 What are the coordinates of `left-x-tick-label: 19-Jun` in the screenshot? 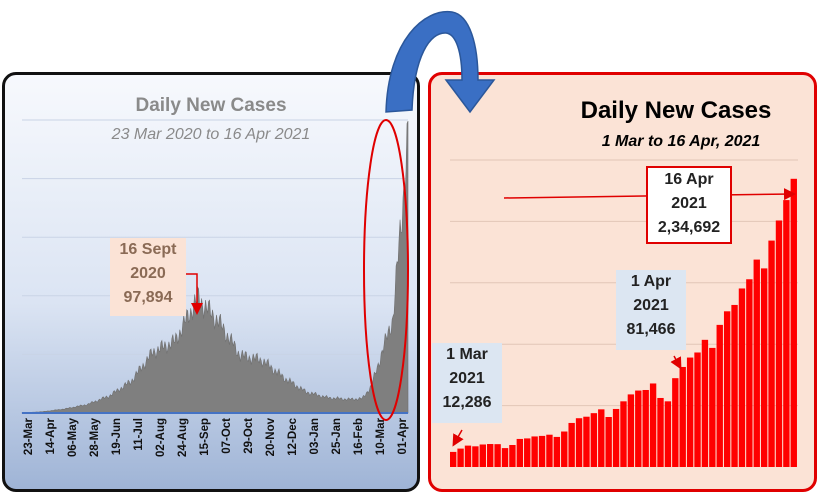 It's located at (117, 436).